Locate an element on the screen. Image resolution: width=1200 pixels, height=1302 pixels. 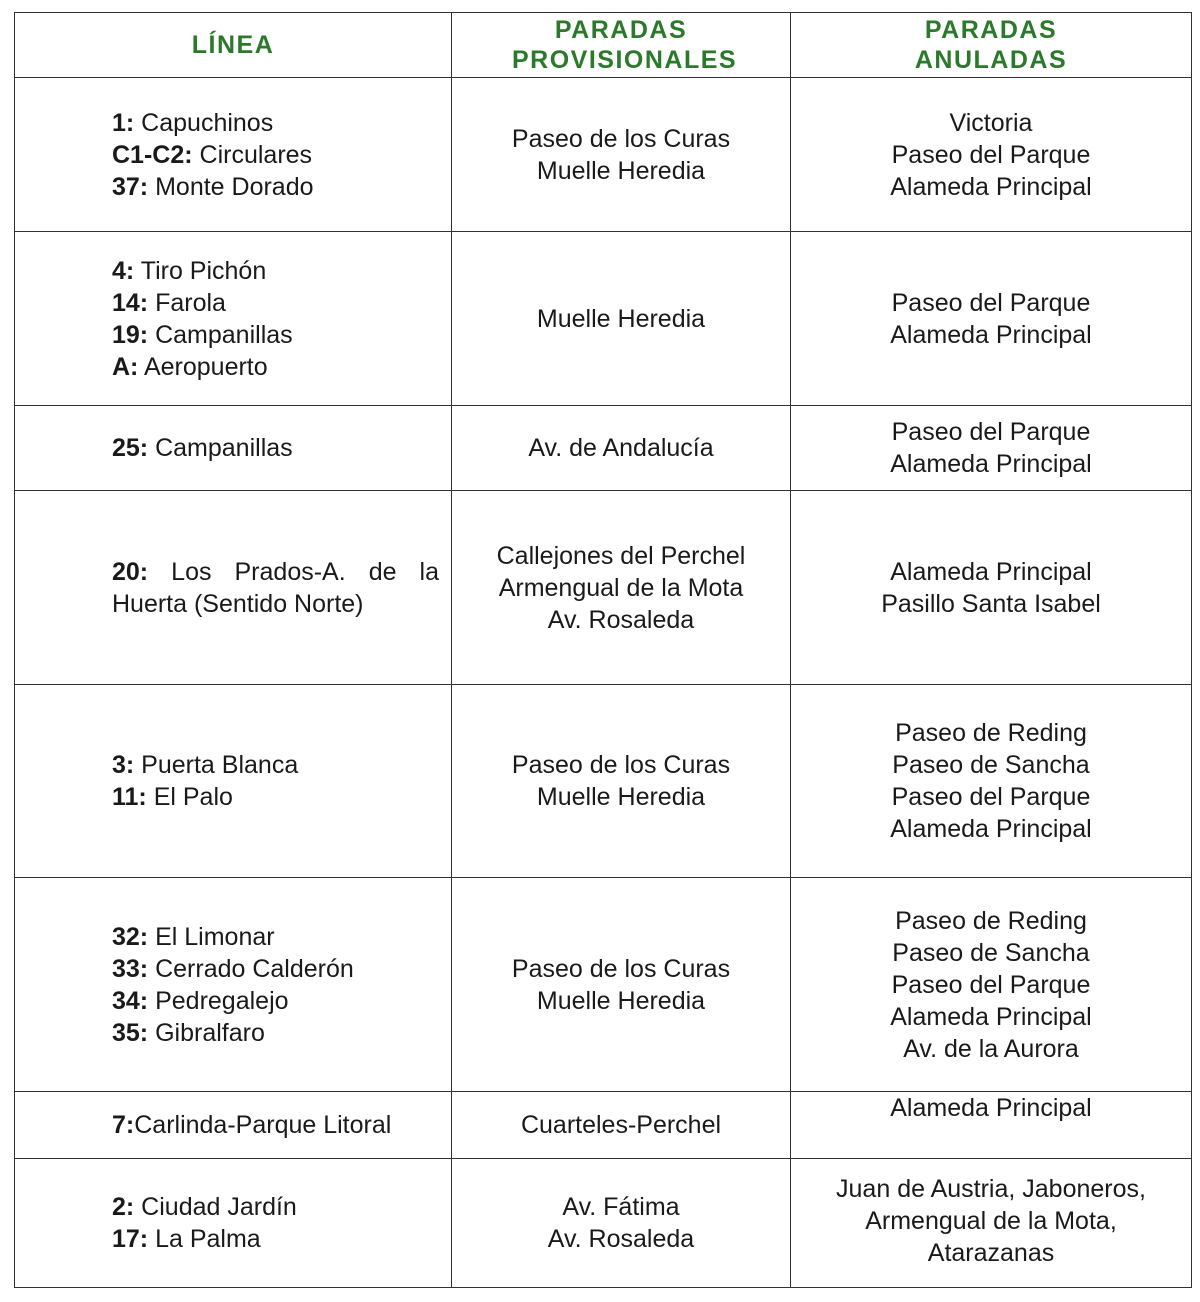
line-number: 3: is located at coordinates (123, 765).